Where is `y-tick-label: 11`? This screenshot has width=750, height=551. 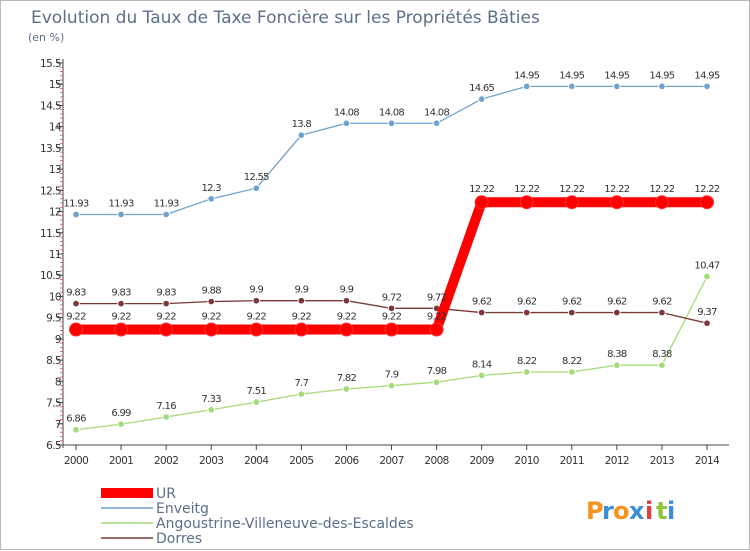 y-tick-label: 11 is located at coordinates (55, 255).